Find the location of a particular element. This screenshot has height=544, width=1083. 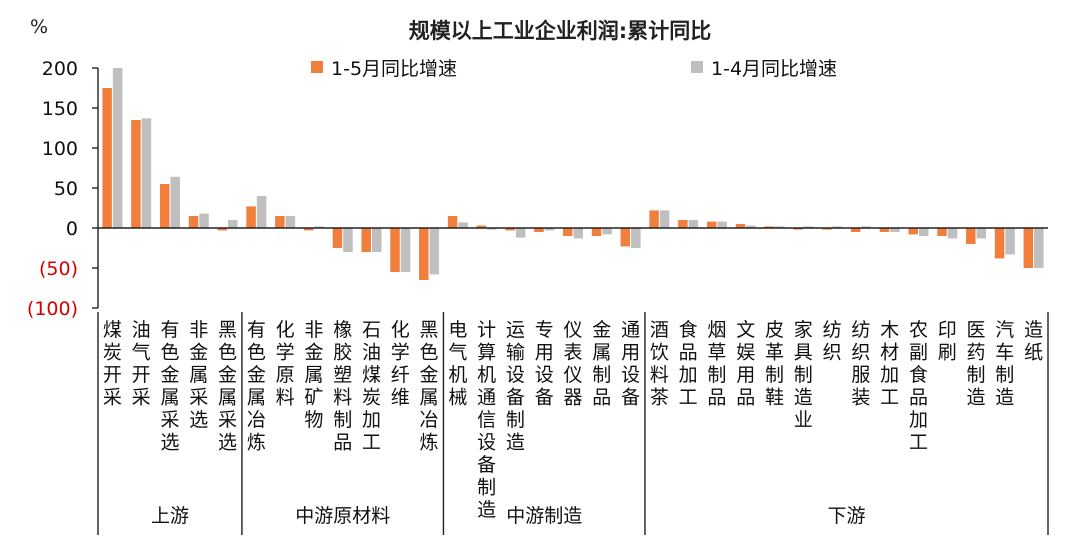

category-label: 酒饮料茶 is located at coordinates (659, 364).